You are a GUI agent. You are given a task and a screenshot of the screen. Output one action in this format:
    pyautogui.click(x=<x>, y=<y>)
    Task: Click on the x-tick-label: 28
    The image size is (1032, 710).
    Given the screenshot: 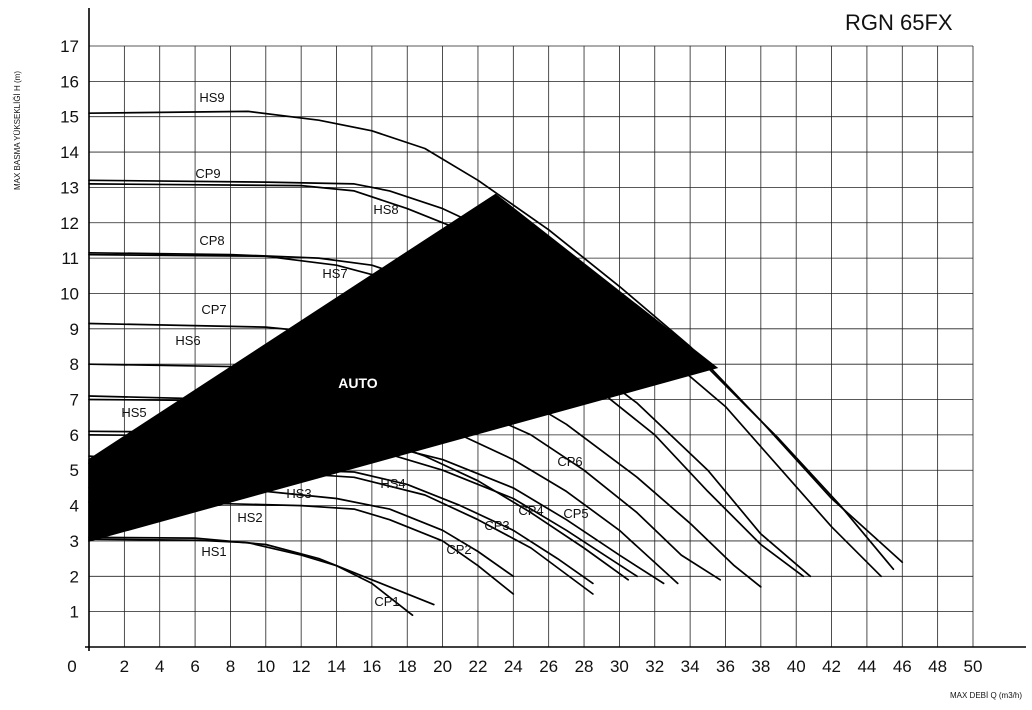 What is the action you would take?
    pyautogui.click(x=584, y=666)
    